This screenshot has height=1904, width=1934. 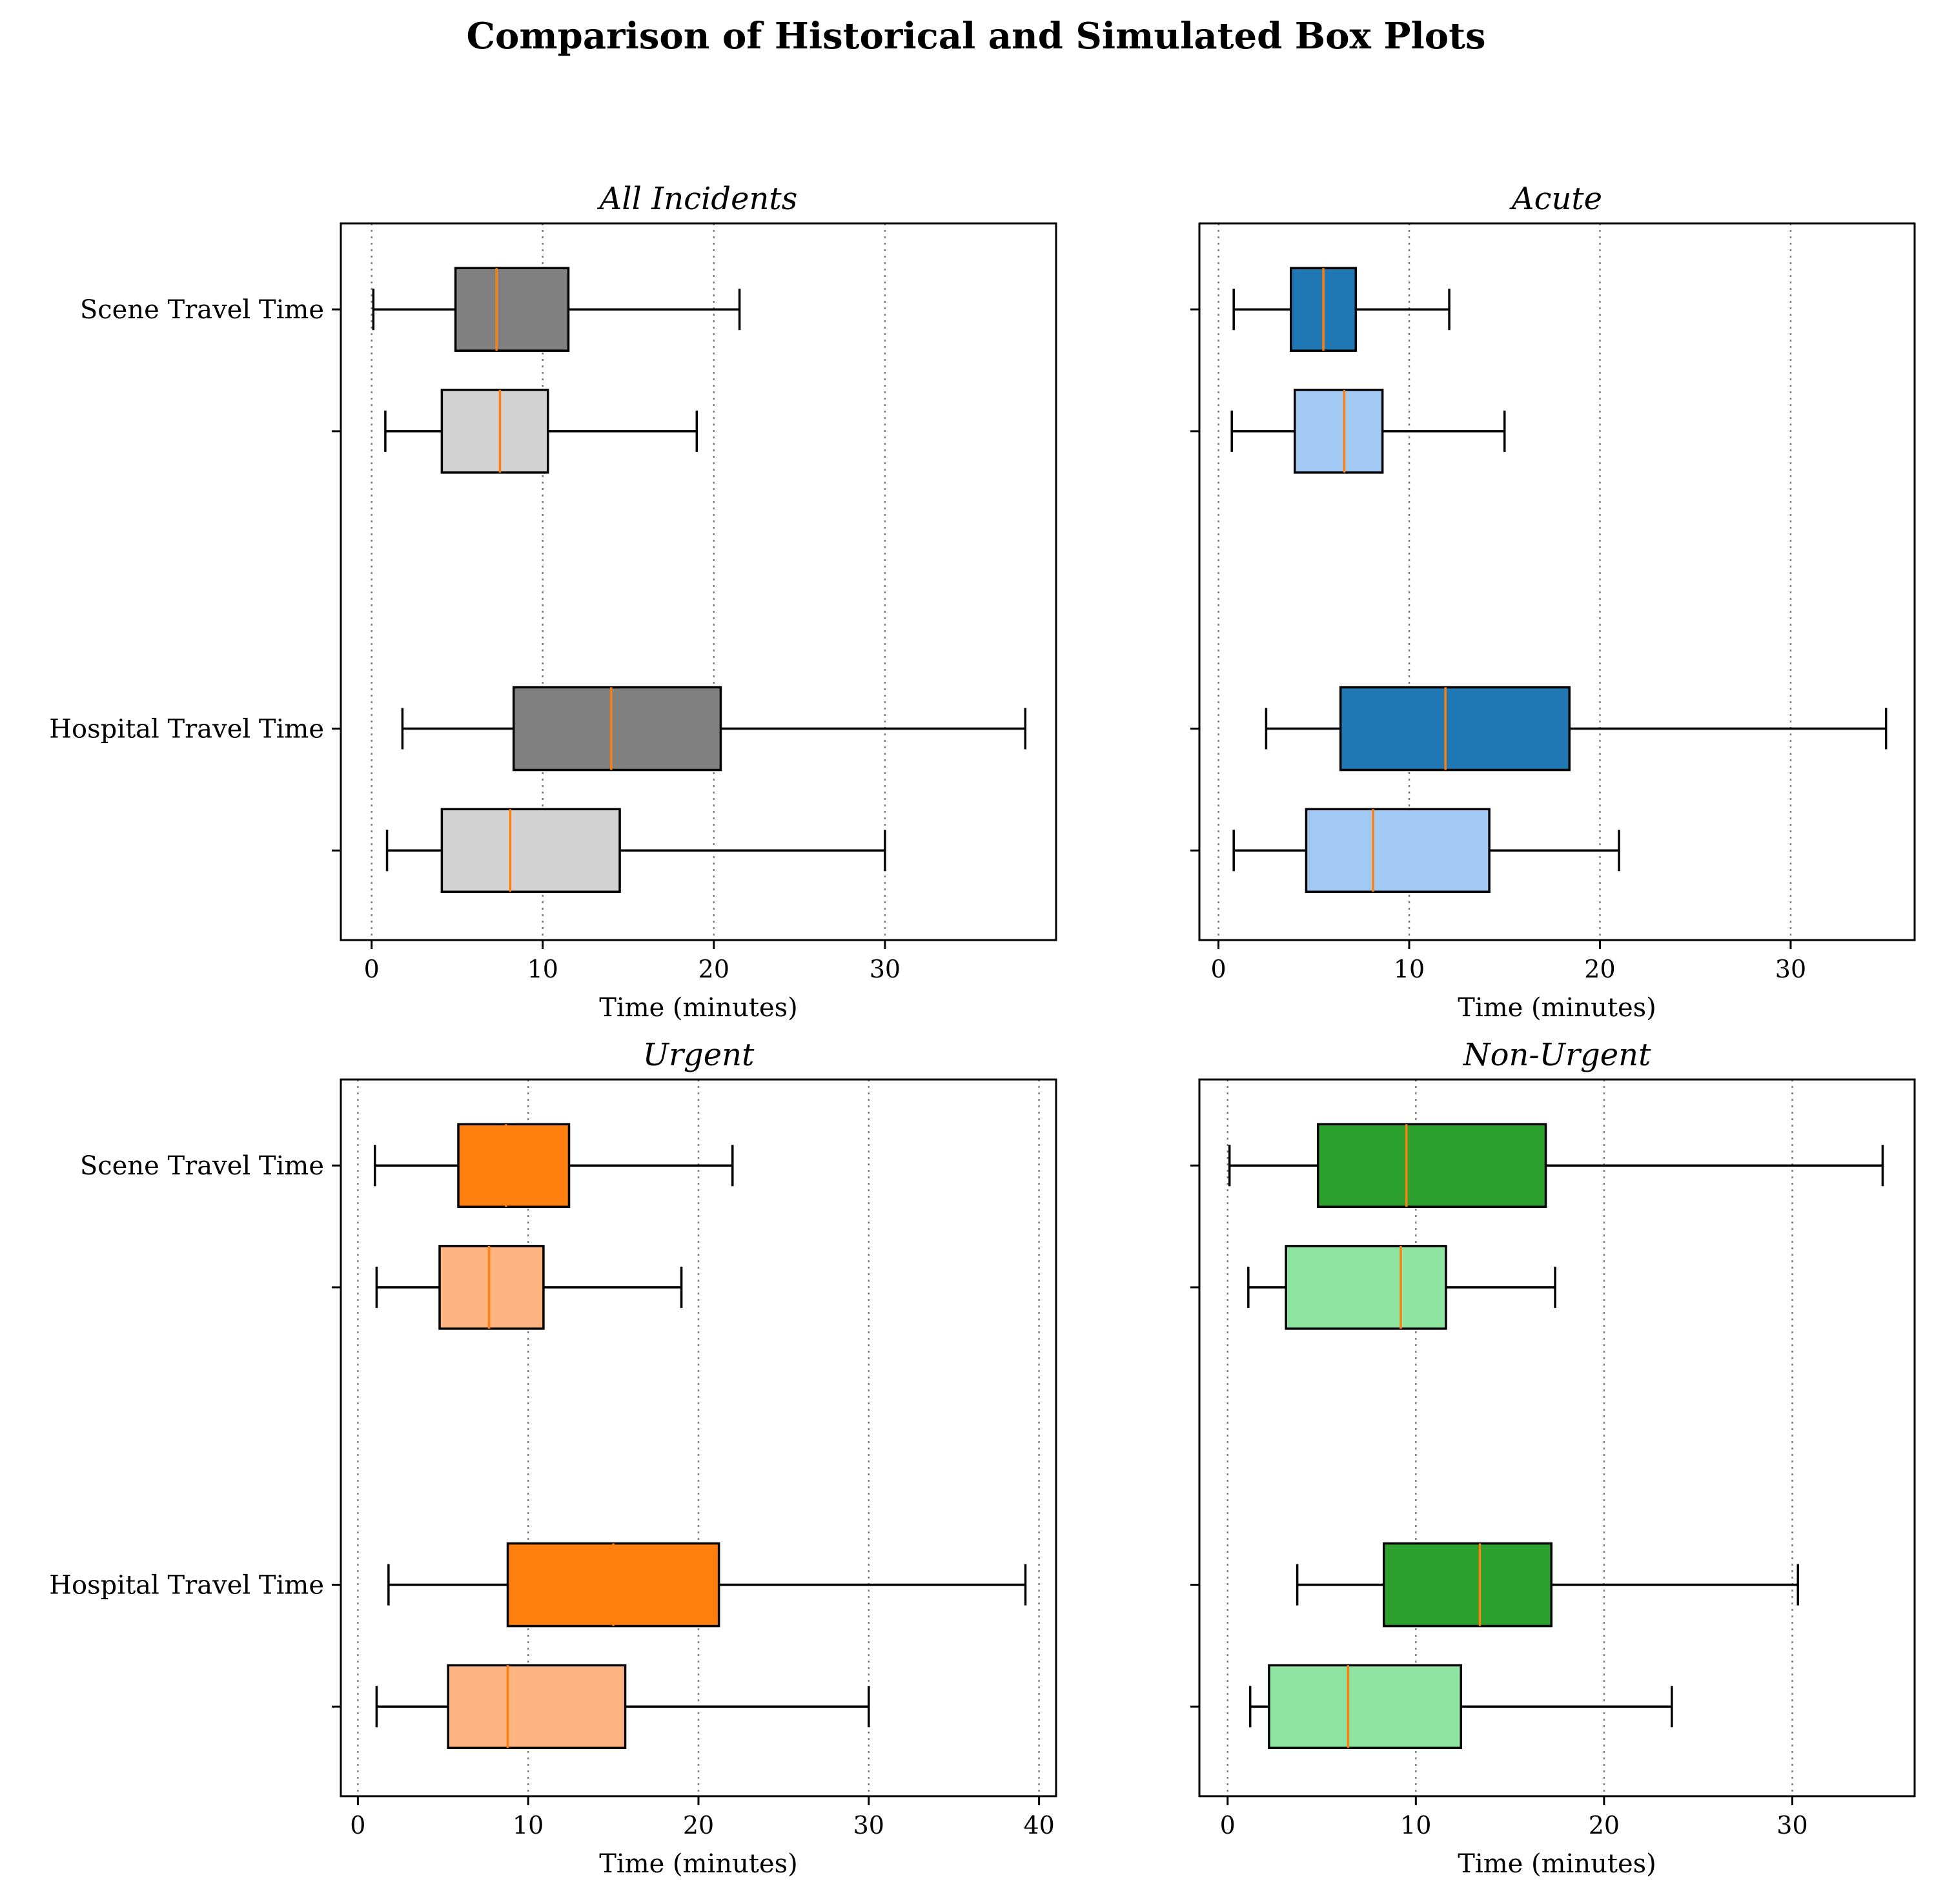 I want to click on panel-title: Acute, so click(x=1555, y=199).